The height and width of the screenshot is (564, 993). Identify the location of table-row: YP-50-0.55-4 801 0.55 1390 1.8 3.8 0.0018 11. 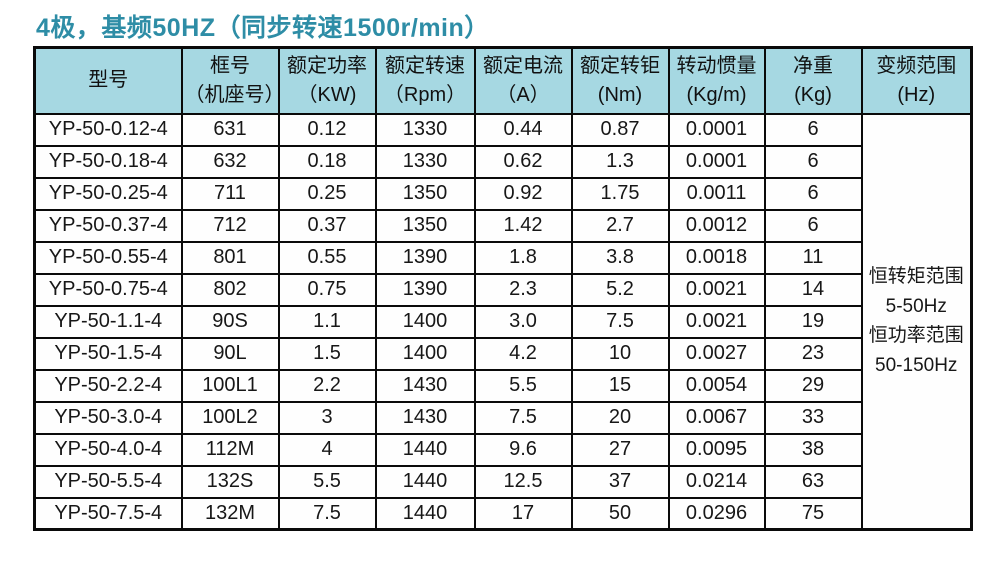
(502, 257).